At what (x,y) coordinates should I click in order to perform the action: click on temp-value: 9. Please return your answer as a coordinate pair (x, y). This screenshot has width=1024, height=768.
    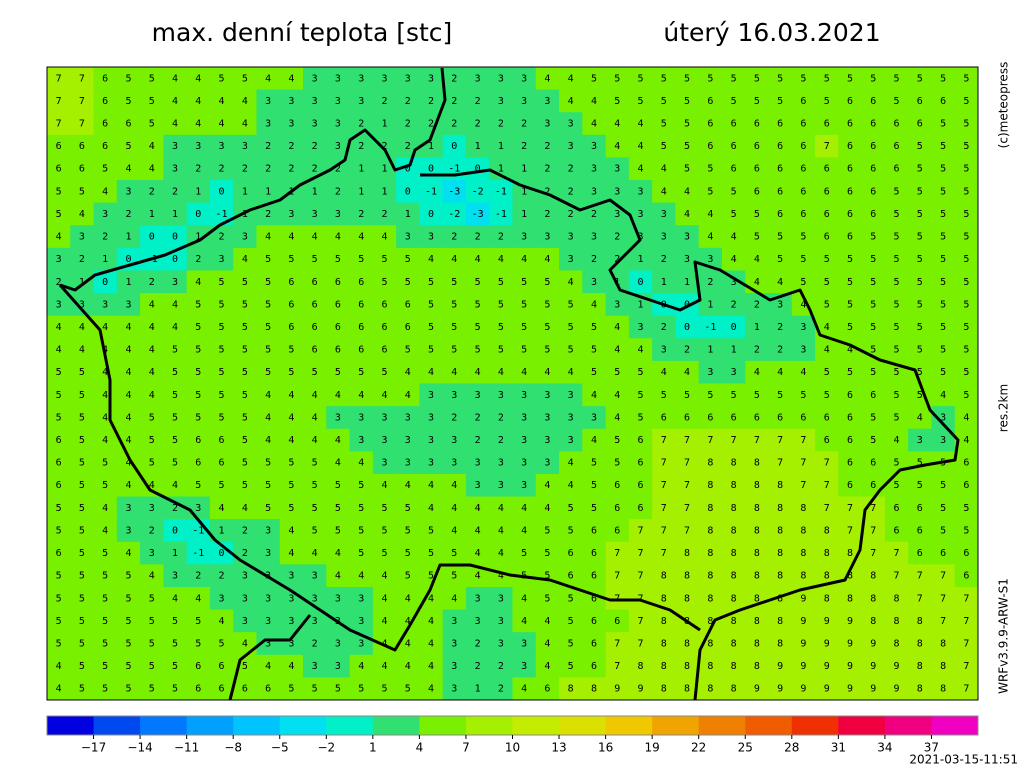
    Looking at the image, I should click on (757, 689).